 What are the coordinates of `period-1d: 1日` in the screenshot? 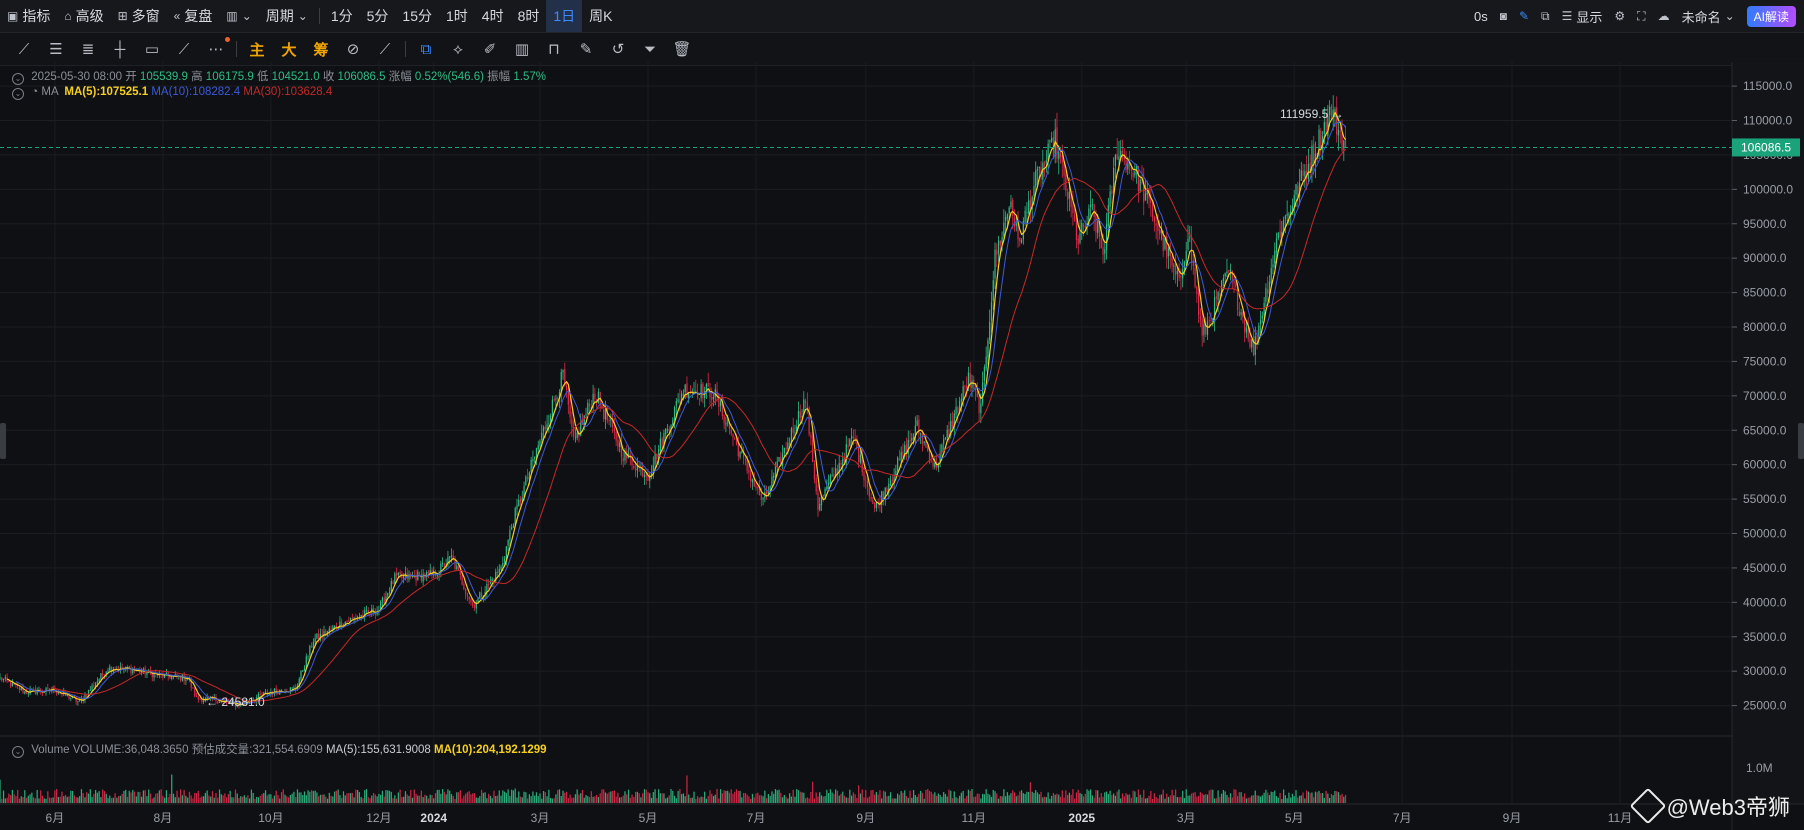 It's located at (564, 16).